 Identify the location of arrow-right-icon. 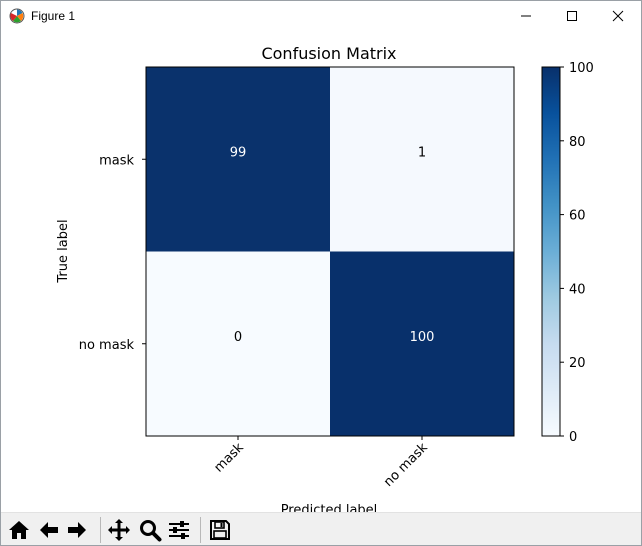
(77, 530).